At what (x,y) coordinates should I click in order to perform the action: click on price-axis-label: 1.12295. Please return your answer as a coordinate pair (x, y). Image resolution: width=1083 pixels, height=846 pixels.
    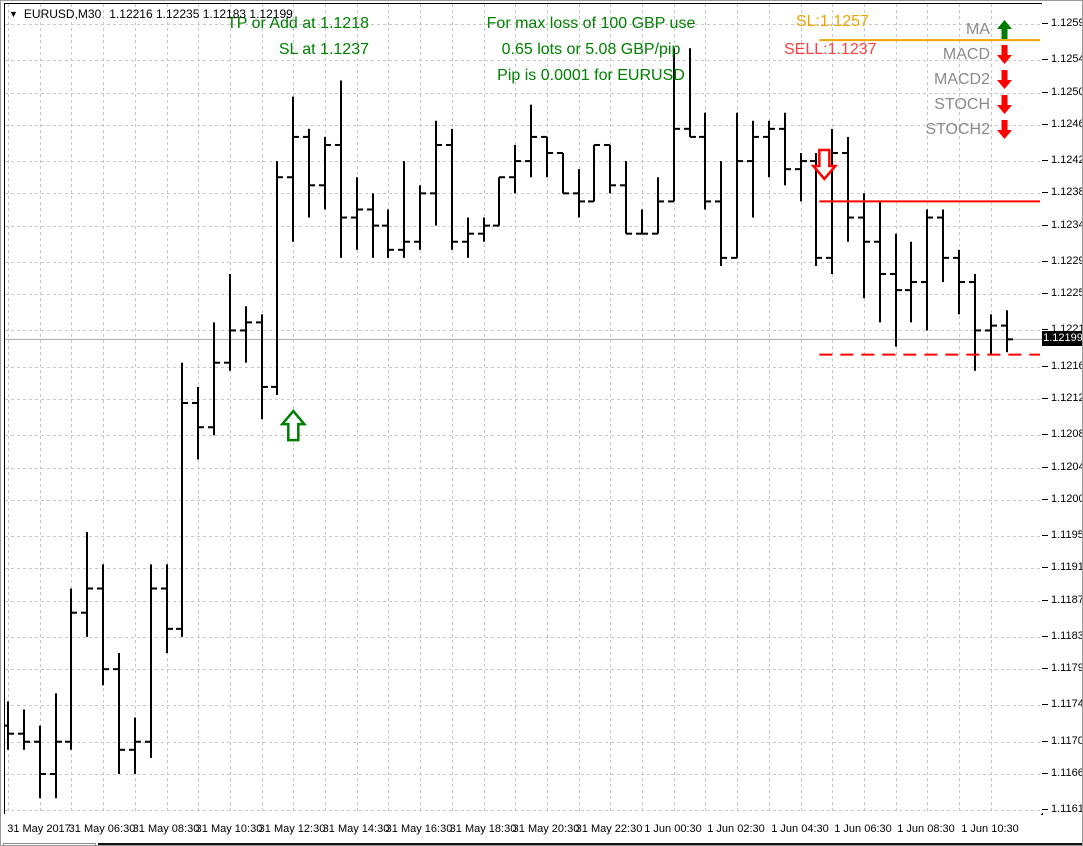
    Looking at the image, I should click on (1066, 261).